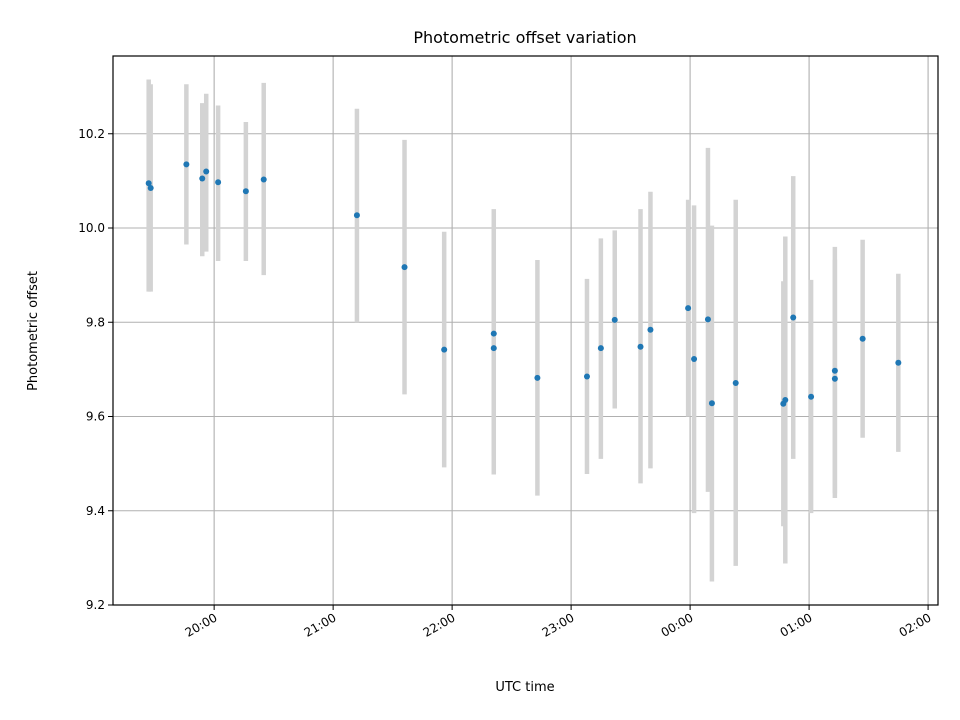  Describe the element at coordinates (524, 37) in the screenshot. I see `chart-title: Photometric offset variation` at that location.